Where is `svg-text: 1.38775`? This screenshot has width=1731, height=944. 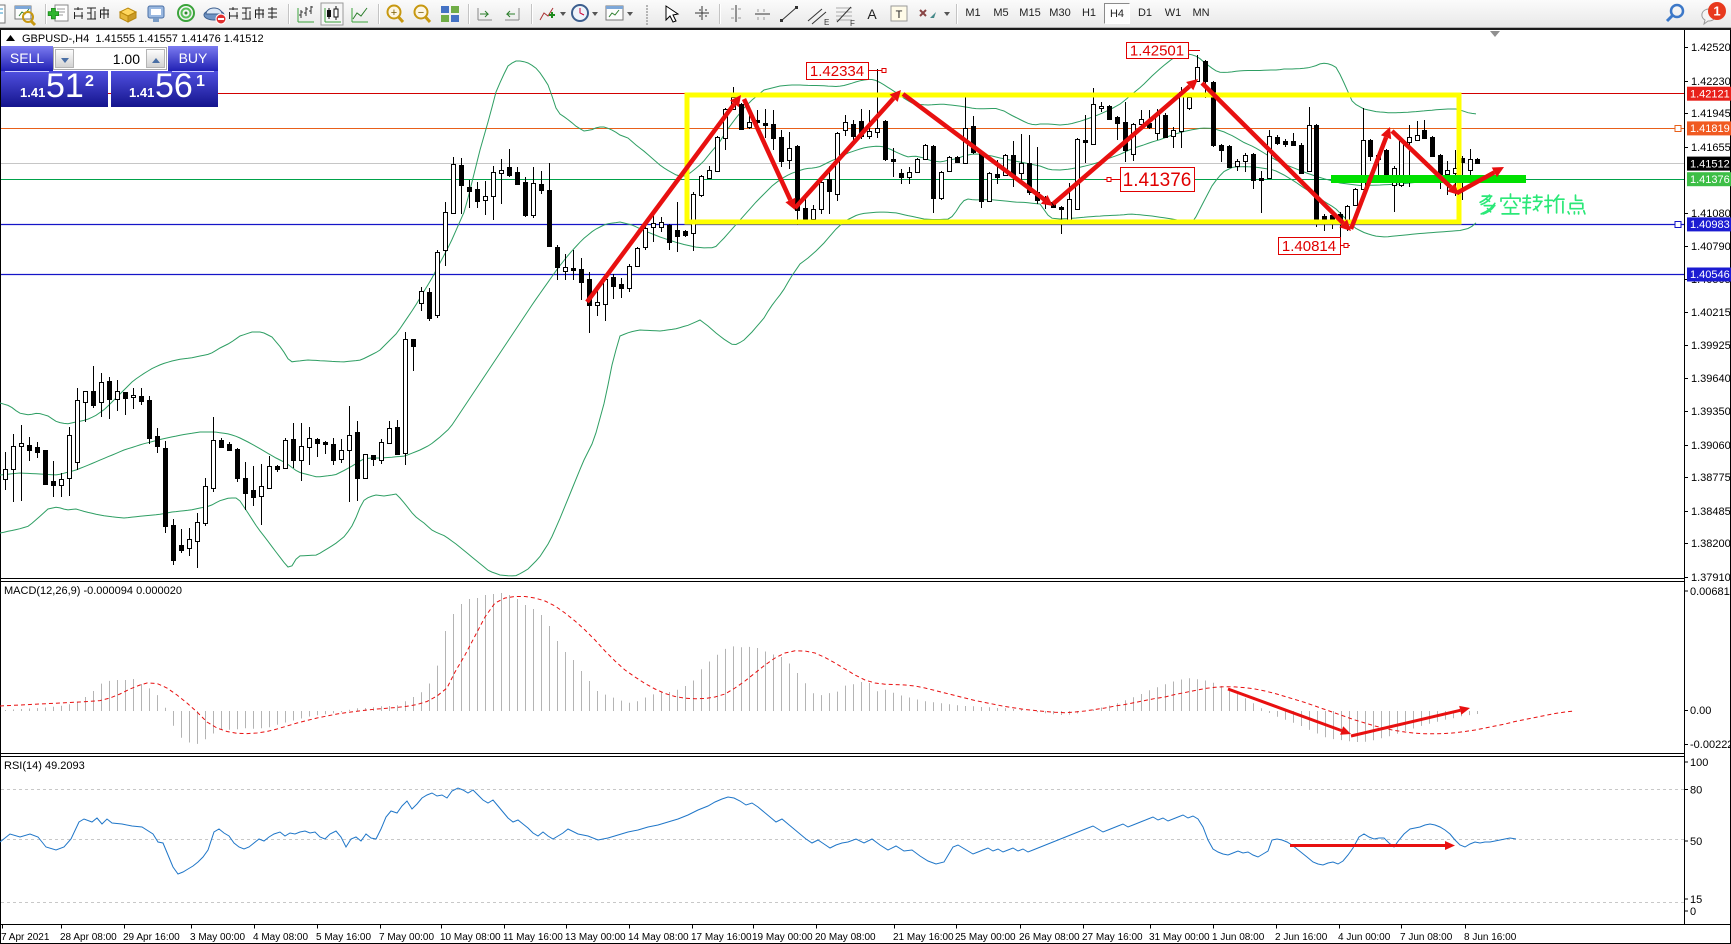 svg-text: 1.38775 is located at coordinates (1711, 478).